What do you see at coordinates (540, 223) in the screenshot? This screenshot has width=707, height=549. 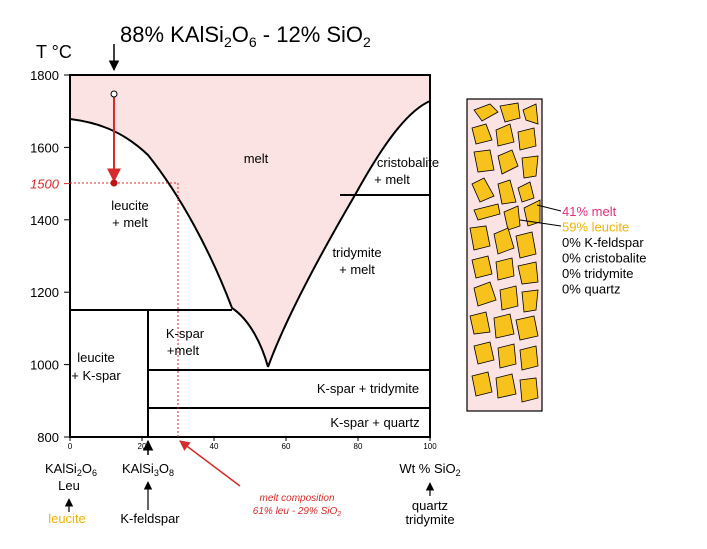 I see `leucite-pointer-line` at bounding box center [540, 223].